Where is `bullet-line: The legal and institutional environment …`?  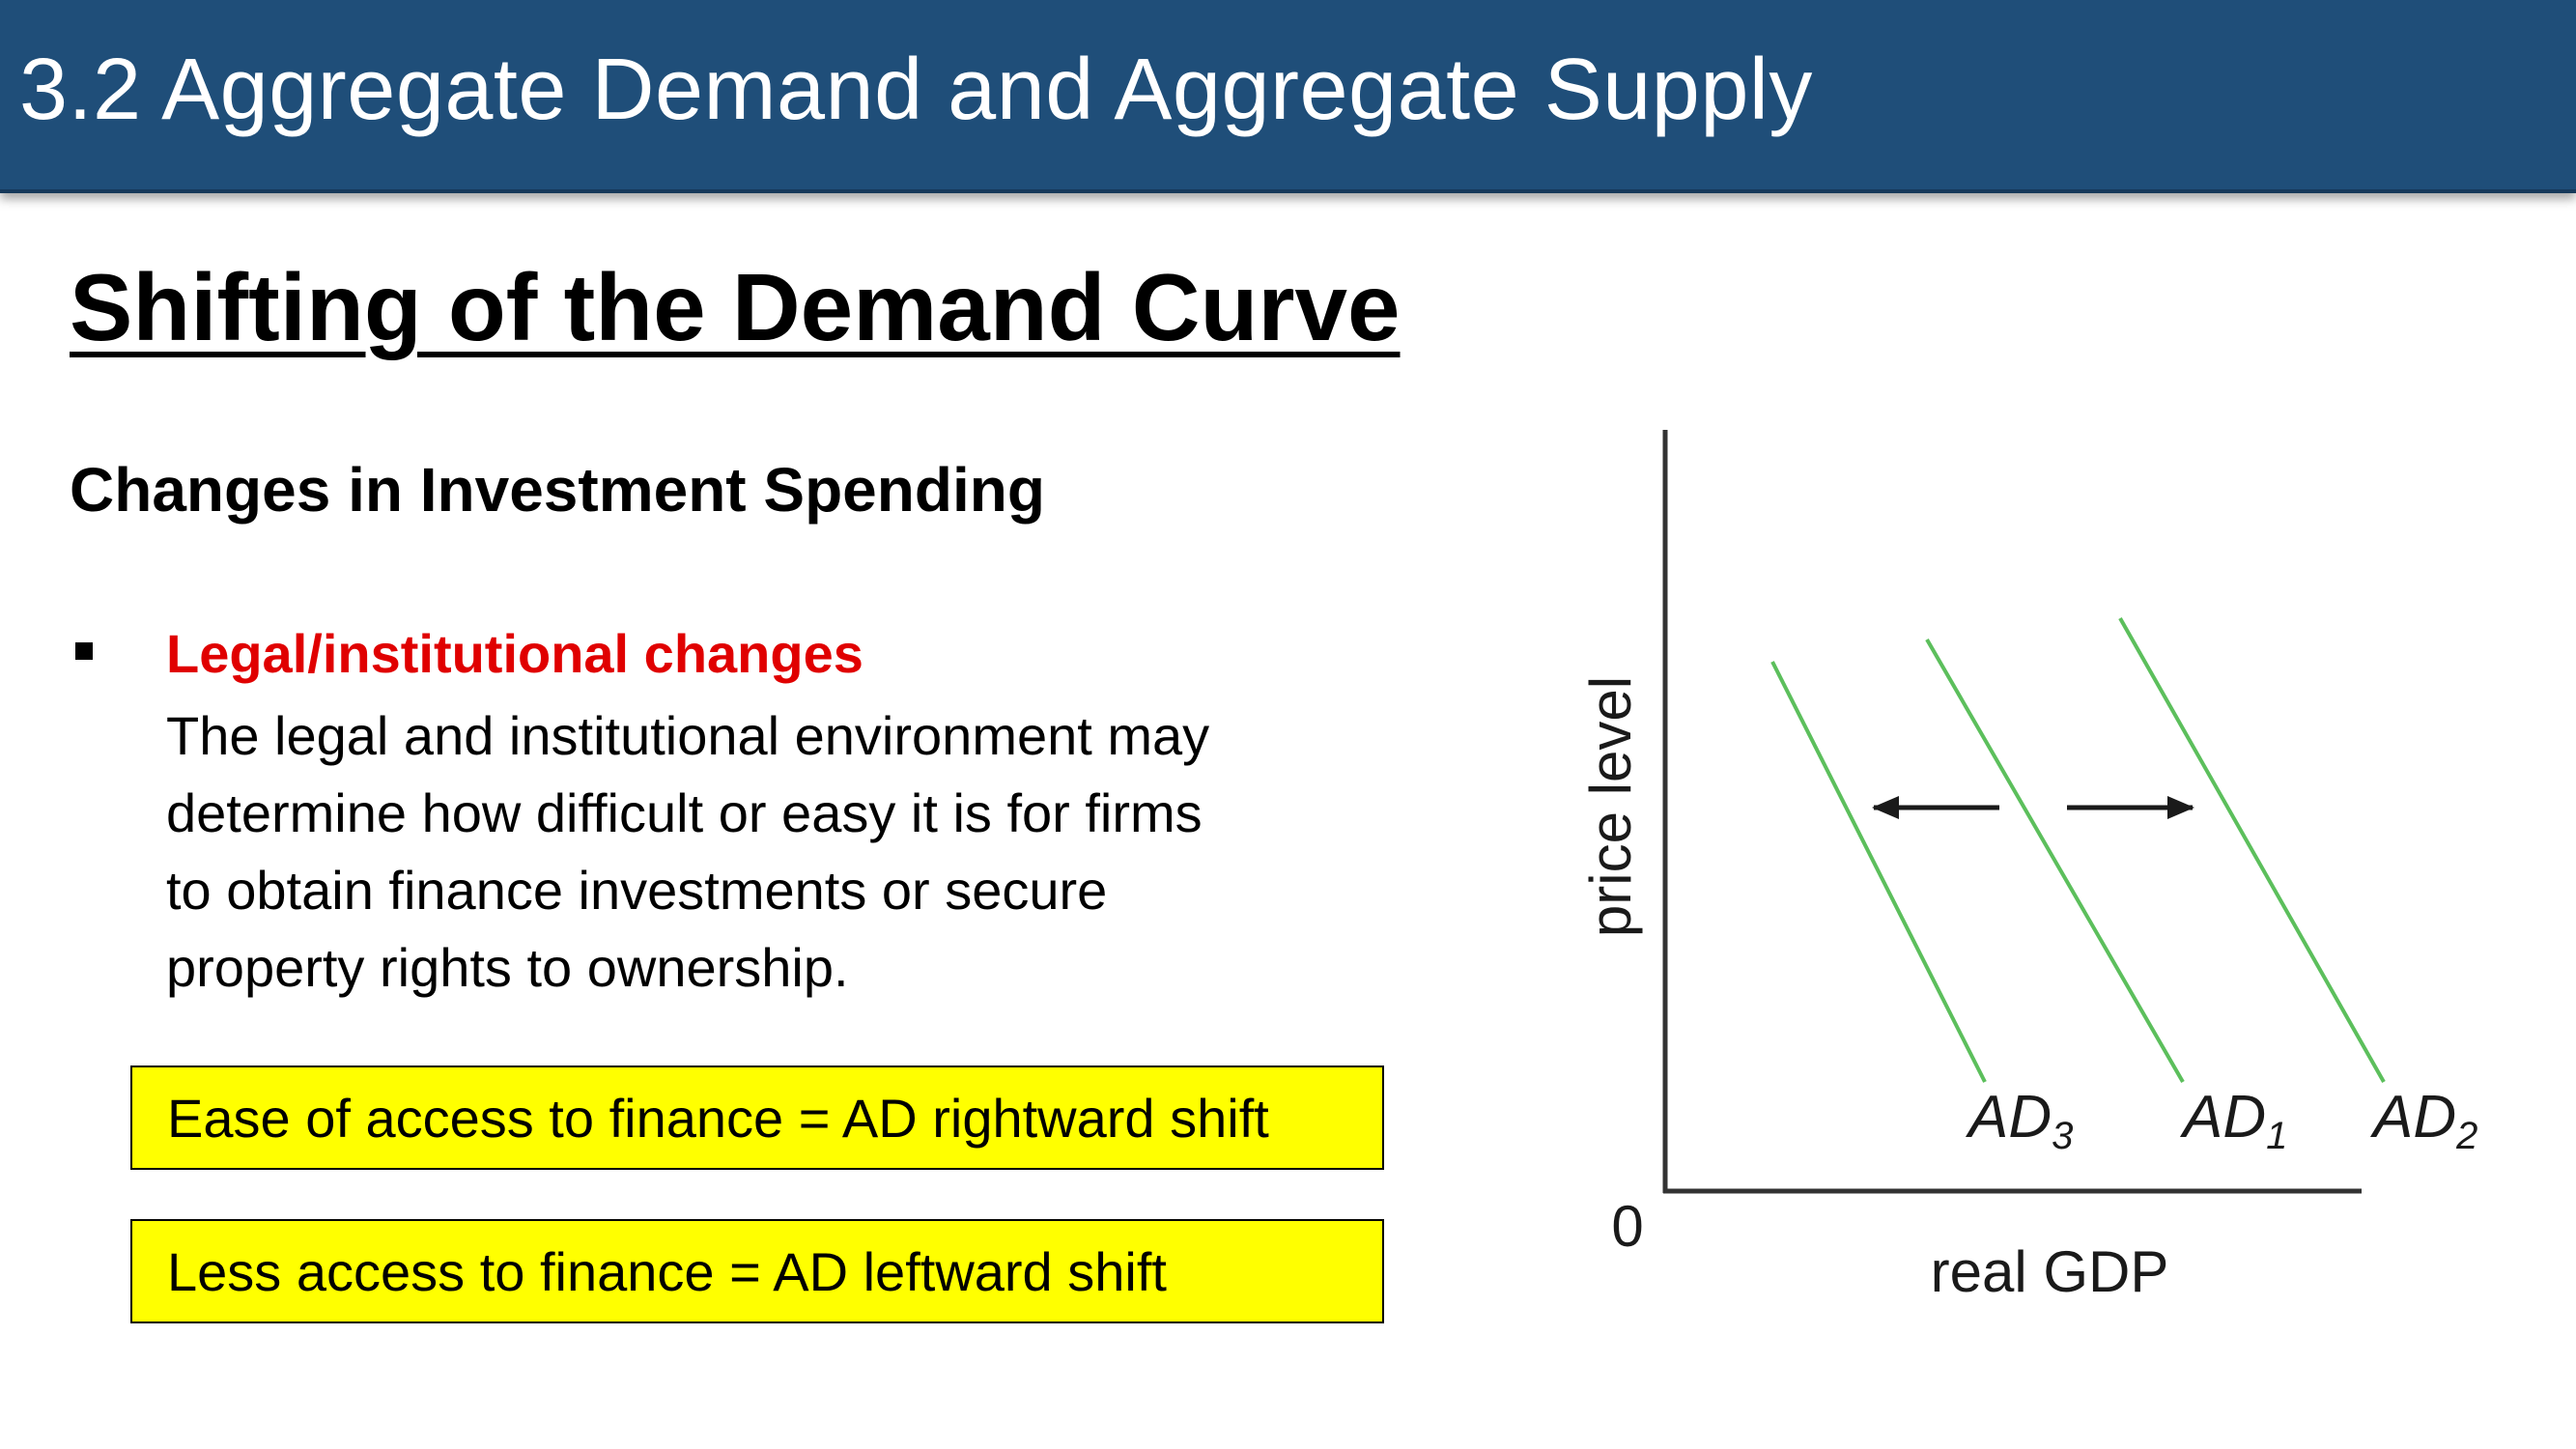 bullet-line: The legal and institutional environment … is located at coordinates (688, 735).